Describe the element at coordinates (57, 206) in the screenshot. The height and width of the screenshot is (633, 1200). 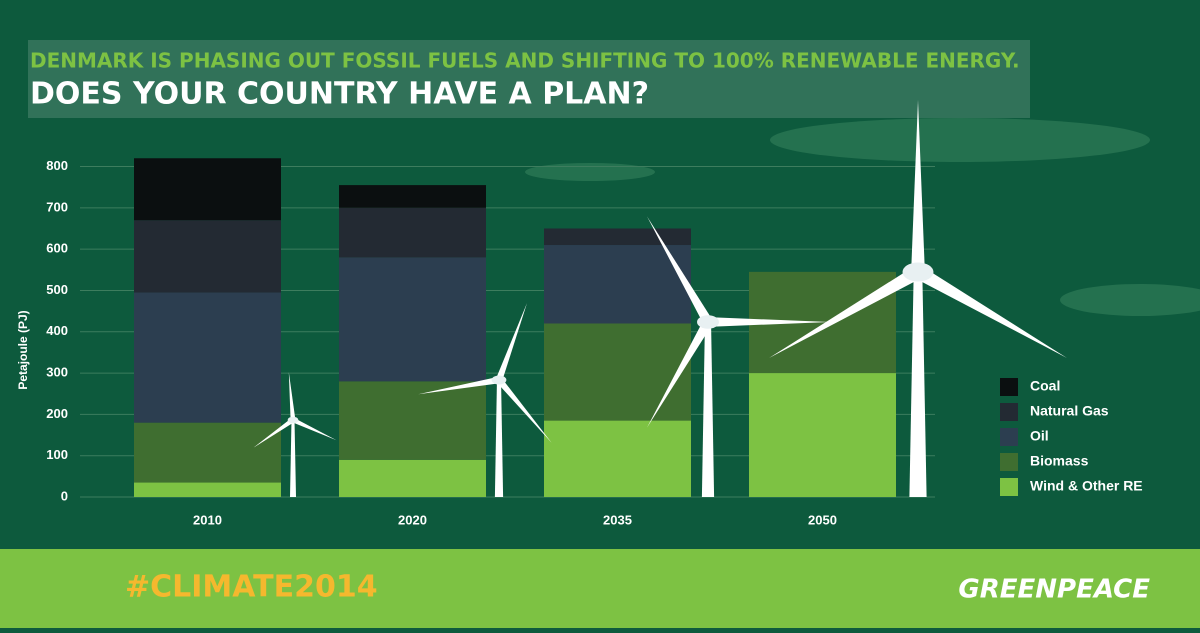
I see `y-tick-label: 700` at that location.